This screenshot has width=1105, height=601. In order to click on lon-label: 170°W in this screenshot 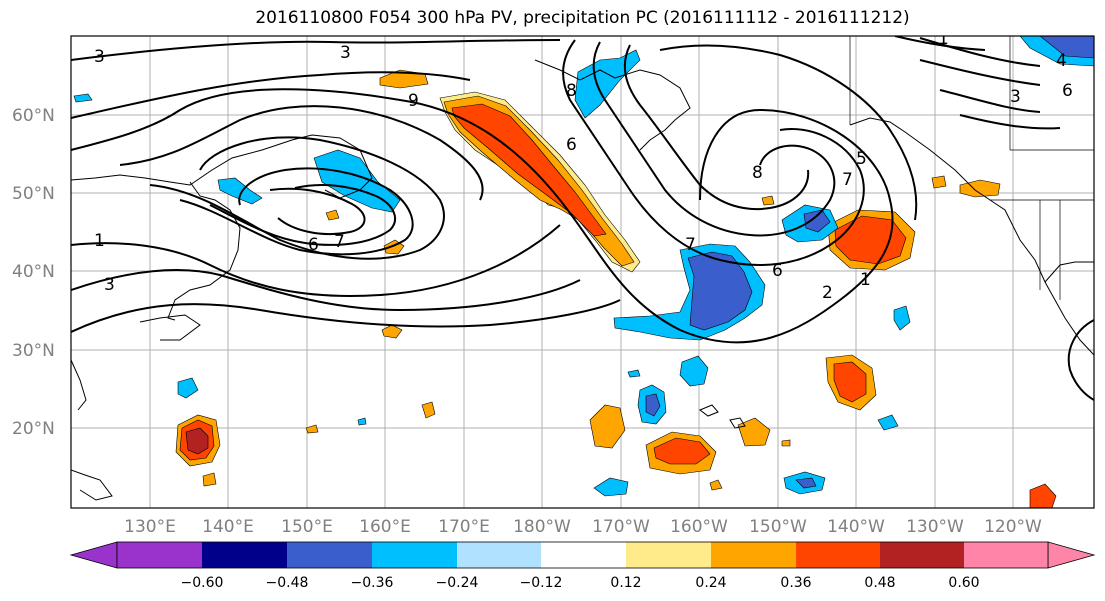, I will do `click(621, 527)`.